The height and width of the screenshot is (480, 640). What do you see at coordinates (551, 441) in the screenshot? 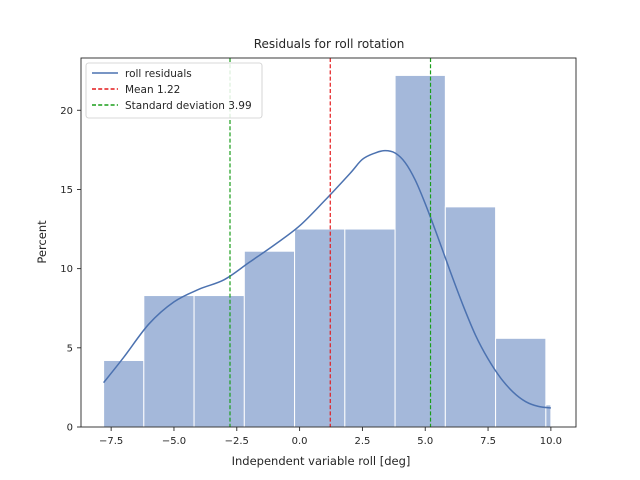
I see `x-tick-label: 10.0` at bounding box center [551, 441].